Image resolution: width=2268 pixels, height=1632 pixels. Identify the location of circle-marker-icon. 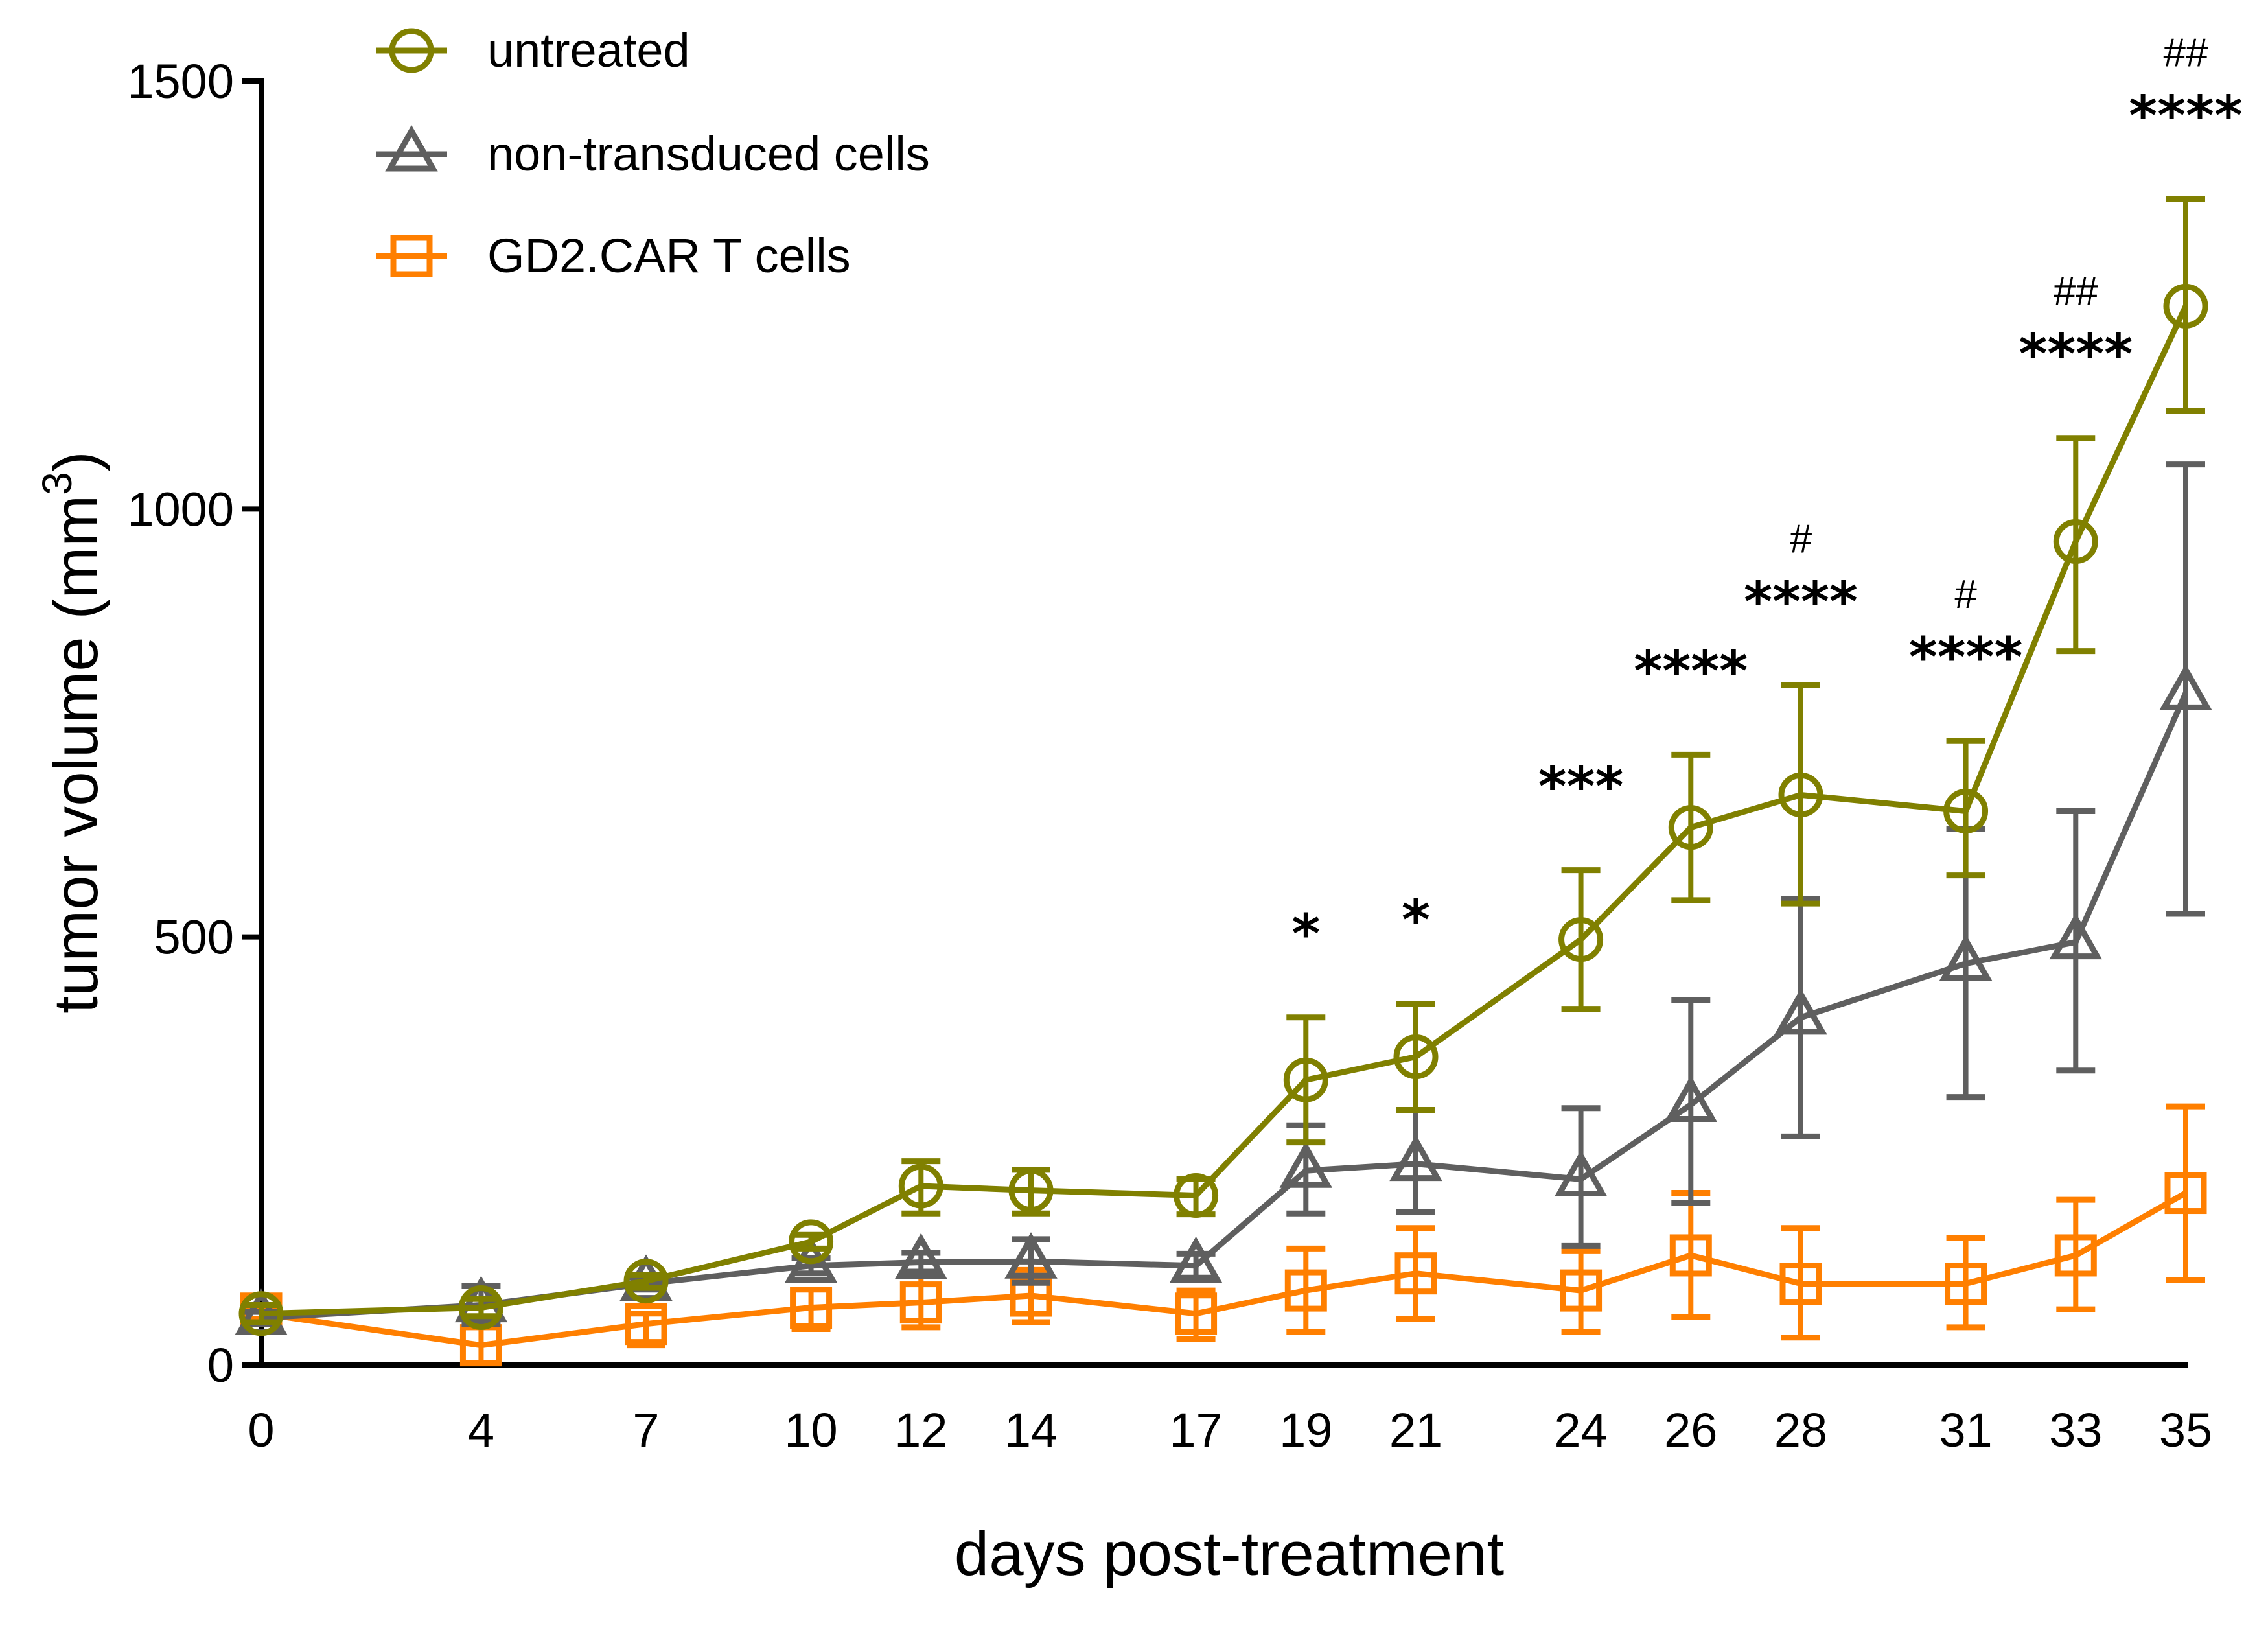
(411, 51).